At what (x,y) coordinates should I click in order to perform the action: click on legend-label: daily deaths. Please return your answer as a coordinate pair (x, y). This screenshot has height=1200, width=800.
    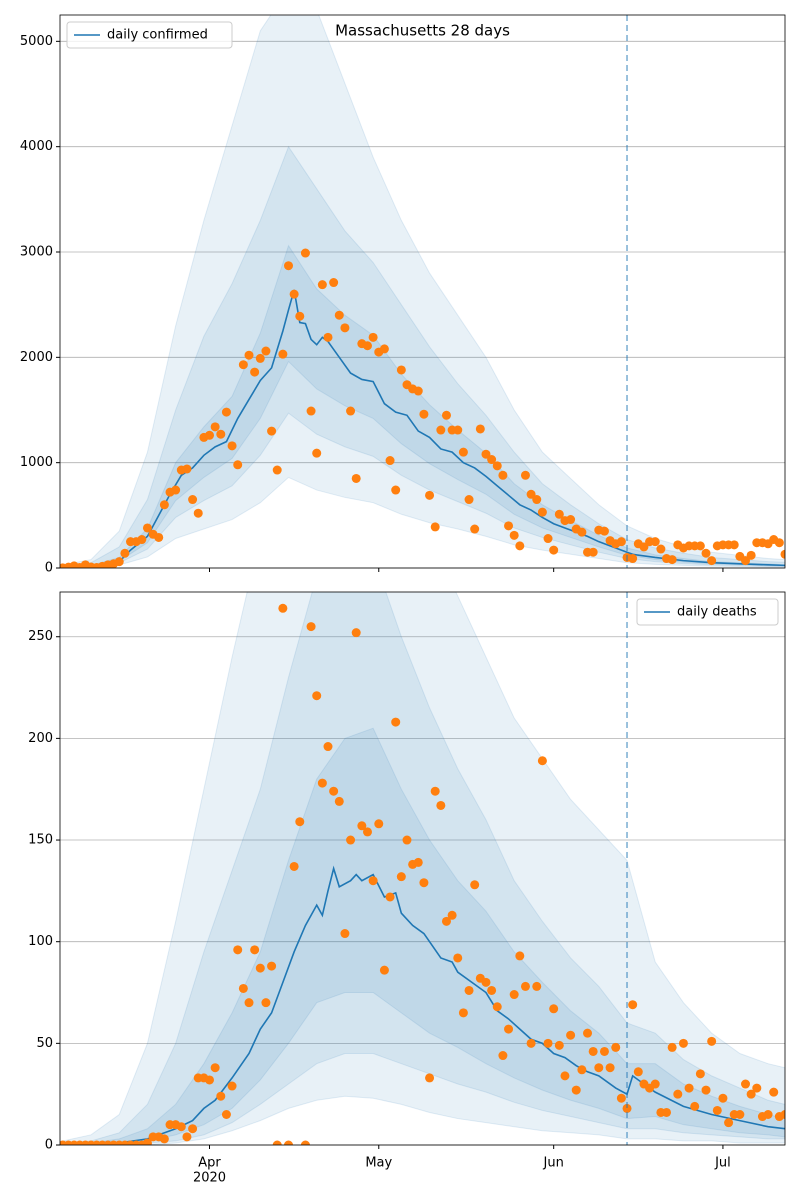
    Looking at the image, I should click on (717, 612).